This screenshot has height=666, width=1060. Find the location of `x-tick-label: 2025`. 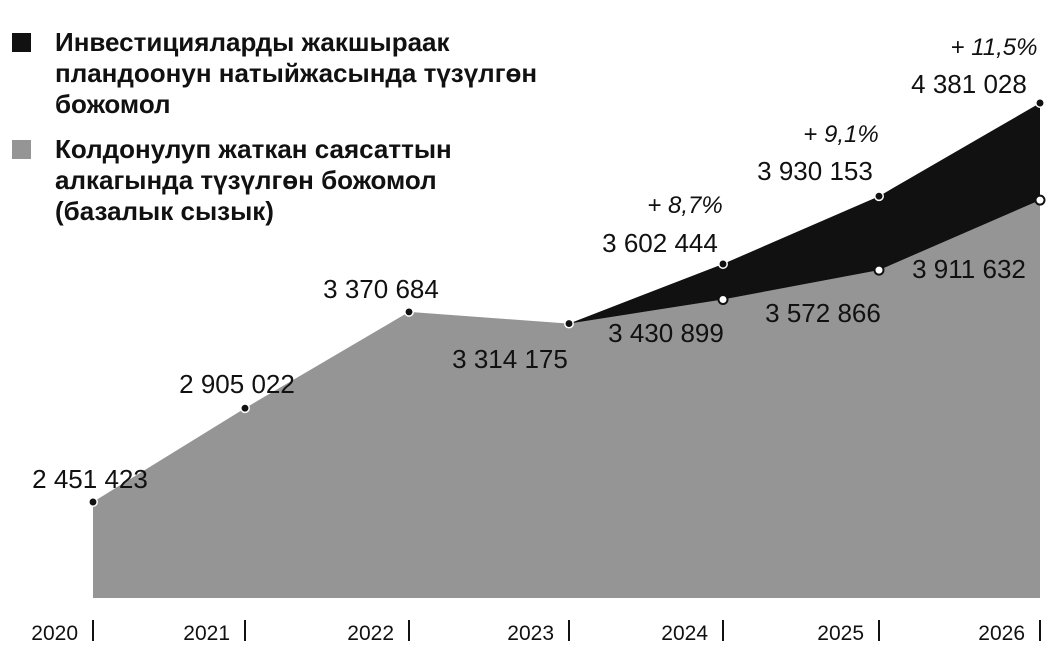

x-tick-label: 2025 is located at coordinates (840, 633).